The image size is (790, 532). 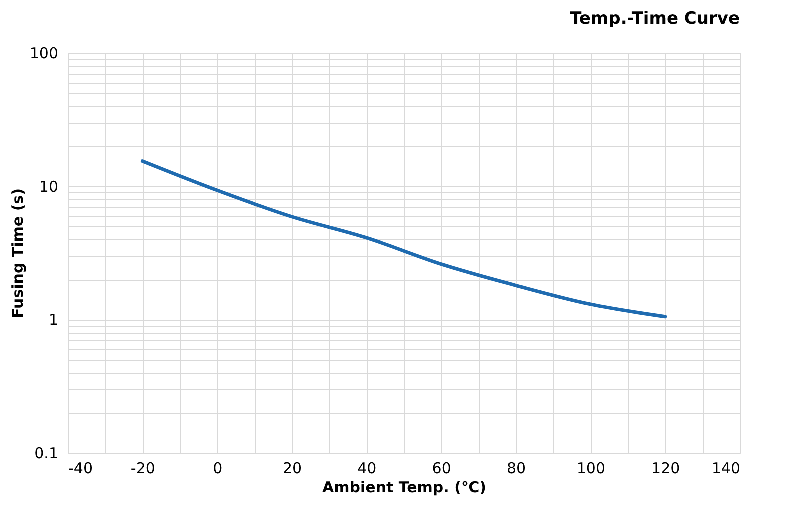 What do you see at coordinates (442, 469) in the screenshot?
I see `x-tick-label: 60` at bounding box center [442, 469].